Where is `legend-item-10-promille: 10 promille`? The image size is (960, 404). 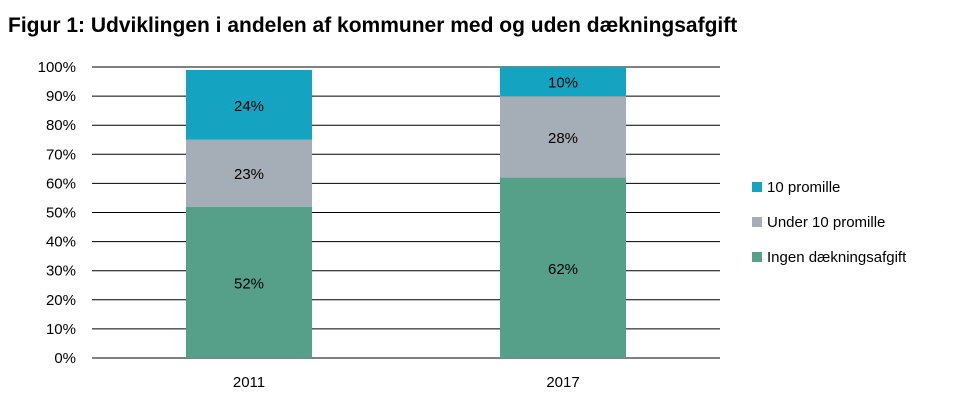
legend-item-10-promille: 10 promille is located at coordinates (829, 187).